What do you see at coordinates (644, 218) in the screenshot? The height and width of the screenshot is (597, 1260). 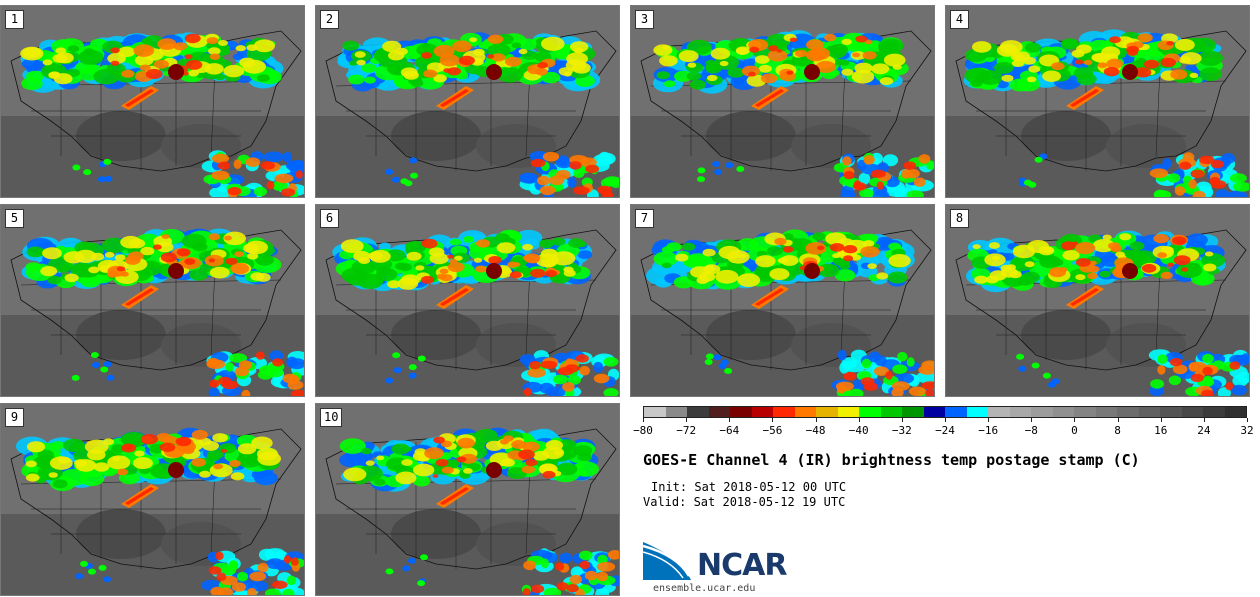 I see `panel-number: 7` at bounding box center [644, 218].